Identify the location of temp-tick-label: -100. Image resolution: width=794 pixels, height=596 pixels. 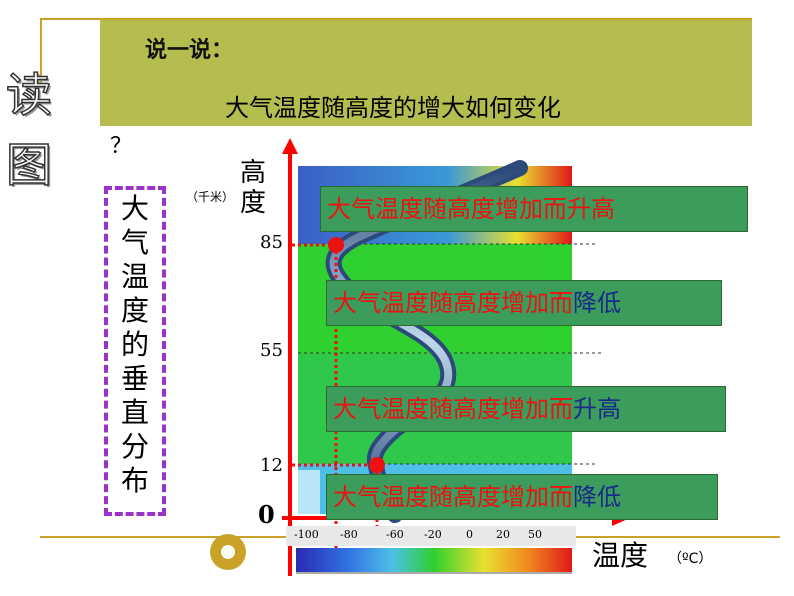
(306, 534).